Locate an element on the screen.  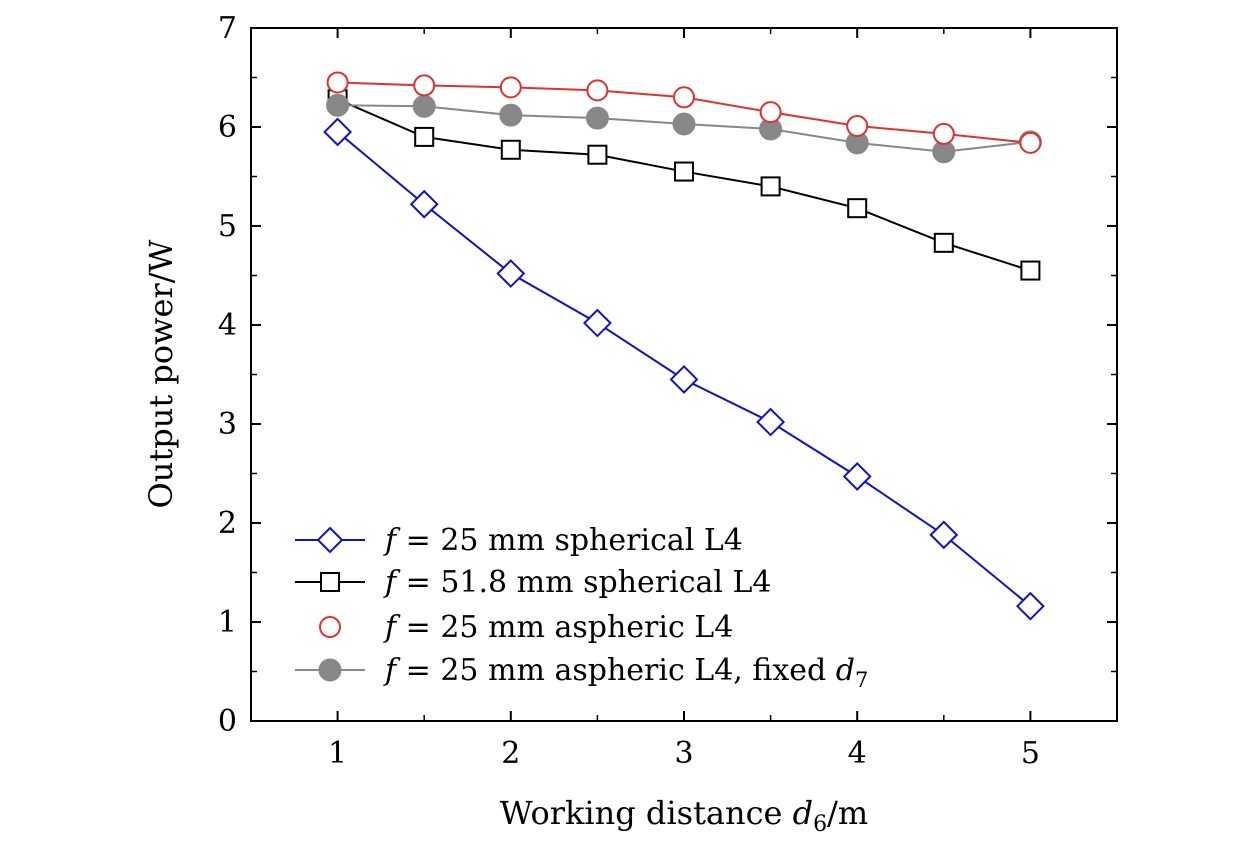
x-axis-title: Working distance d6/m is located at coordinates (684, 815).